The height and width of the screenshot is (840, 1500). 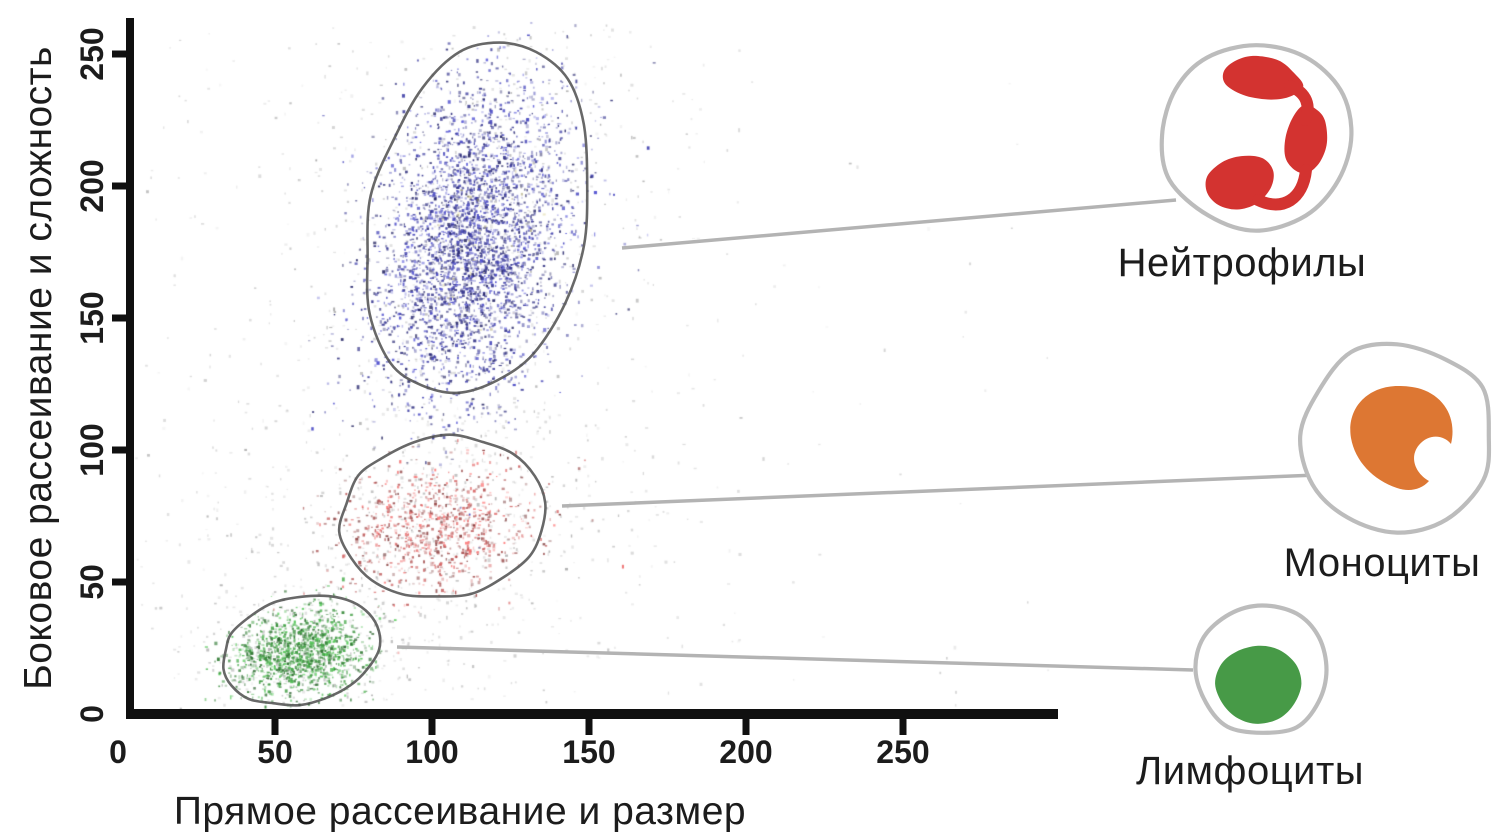 I want to click on x-tick-label: 50, so click(x=275, y=752).